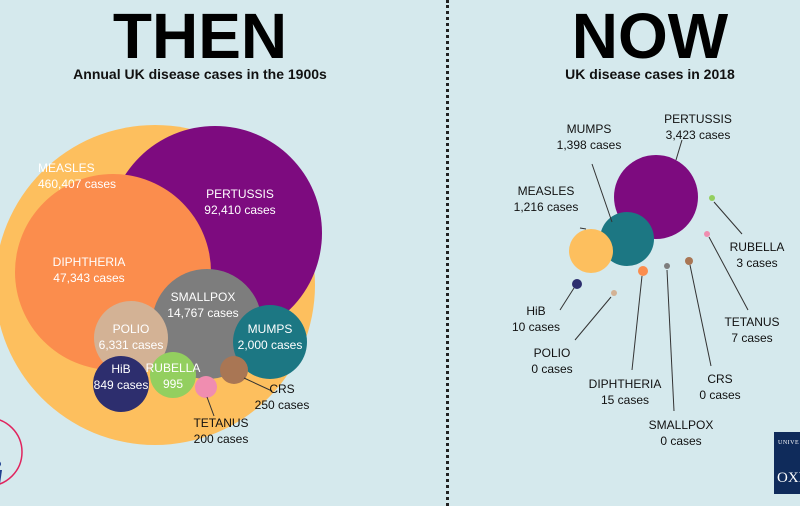 This screenshot has width=800, height=506. I want to click on now-leader-tetanus, so click(728, 273).